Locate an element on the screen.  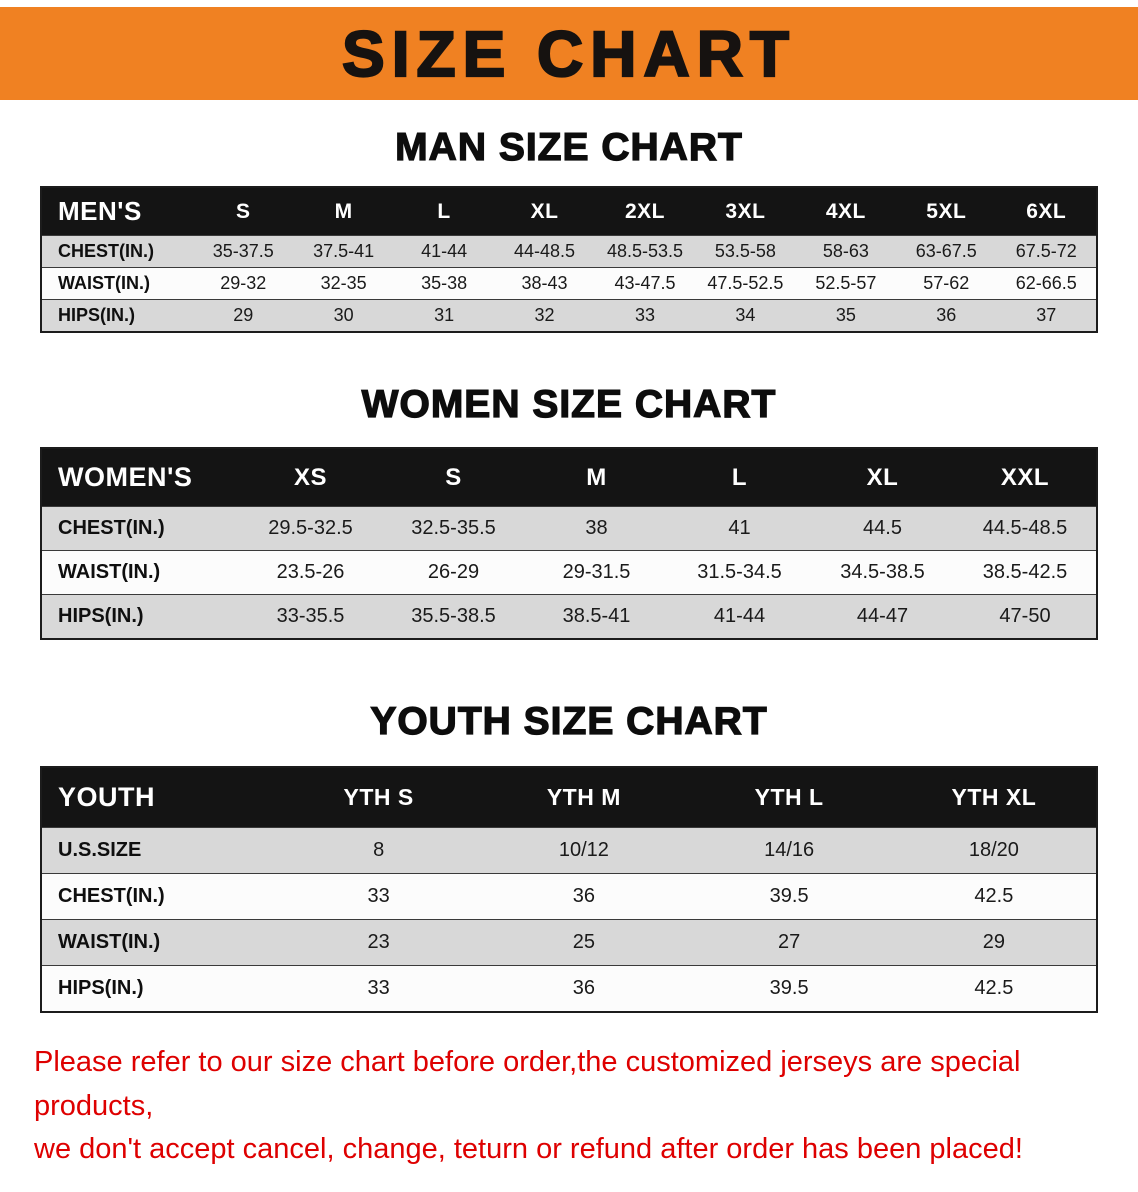
size-value-cell: 37 is located at coordinates (1046, 315).